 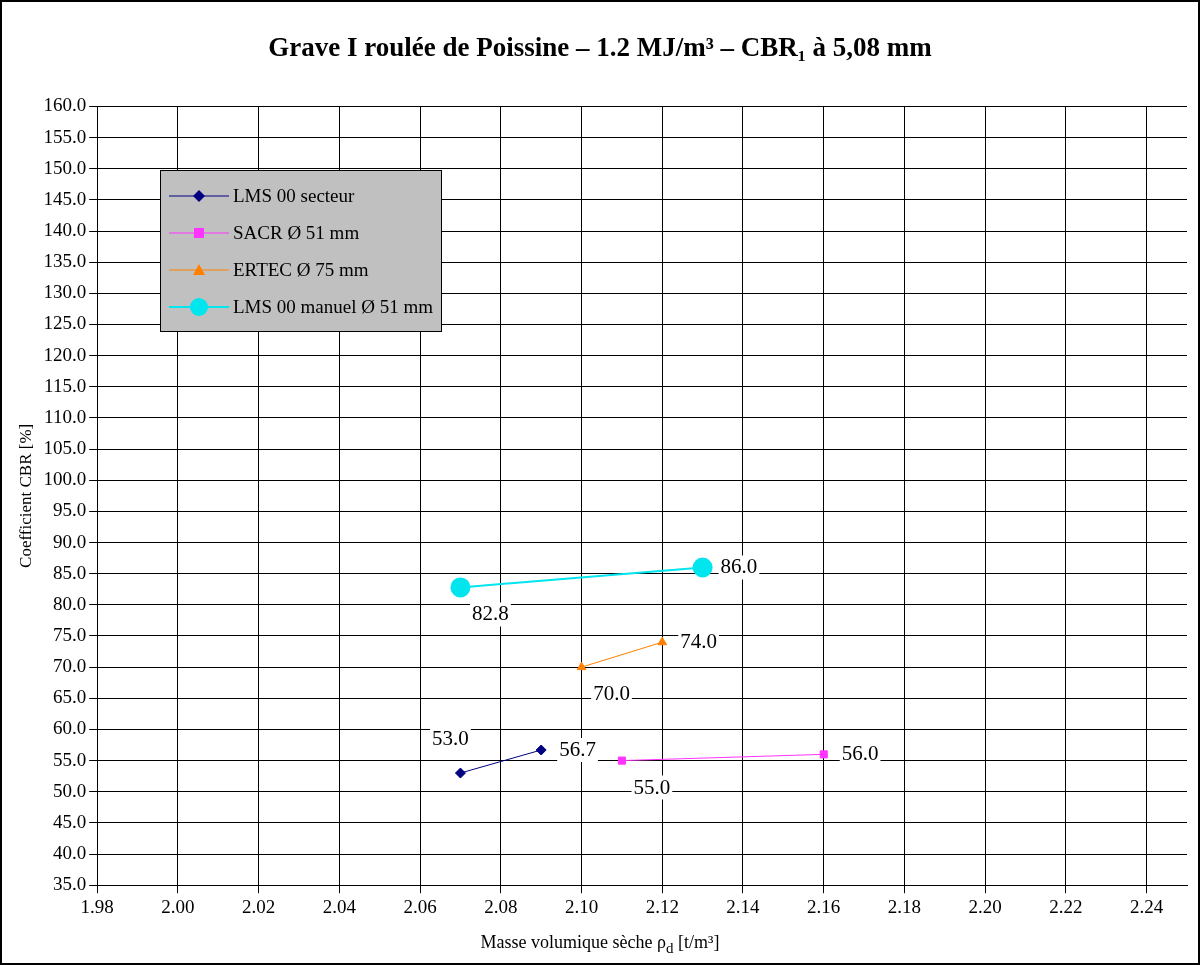 I want to click on y-tick-label: 95.0, so click(x=69, y=510).